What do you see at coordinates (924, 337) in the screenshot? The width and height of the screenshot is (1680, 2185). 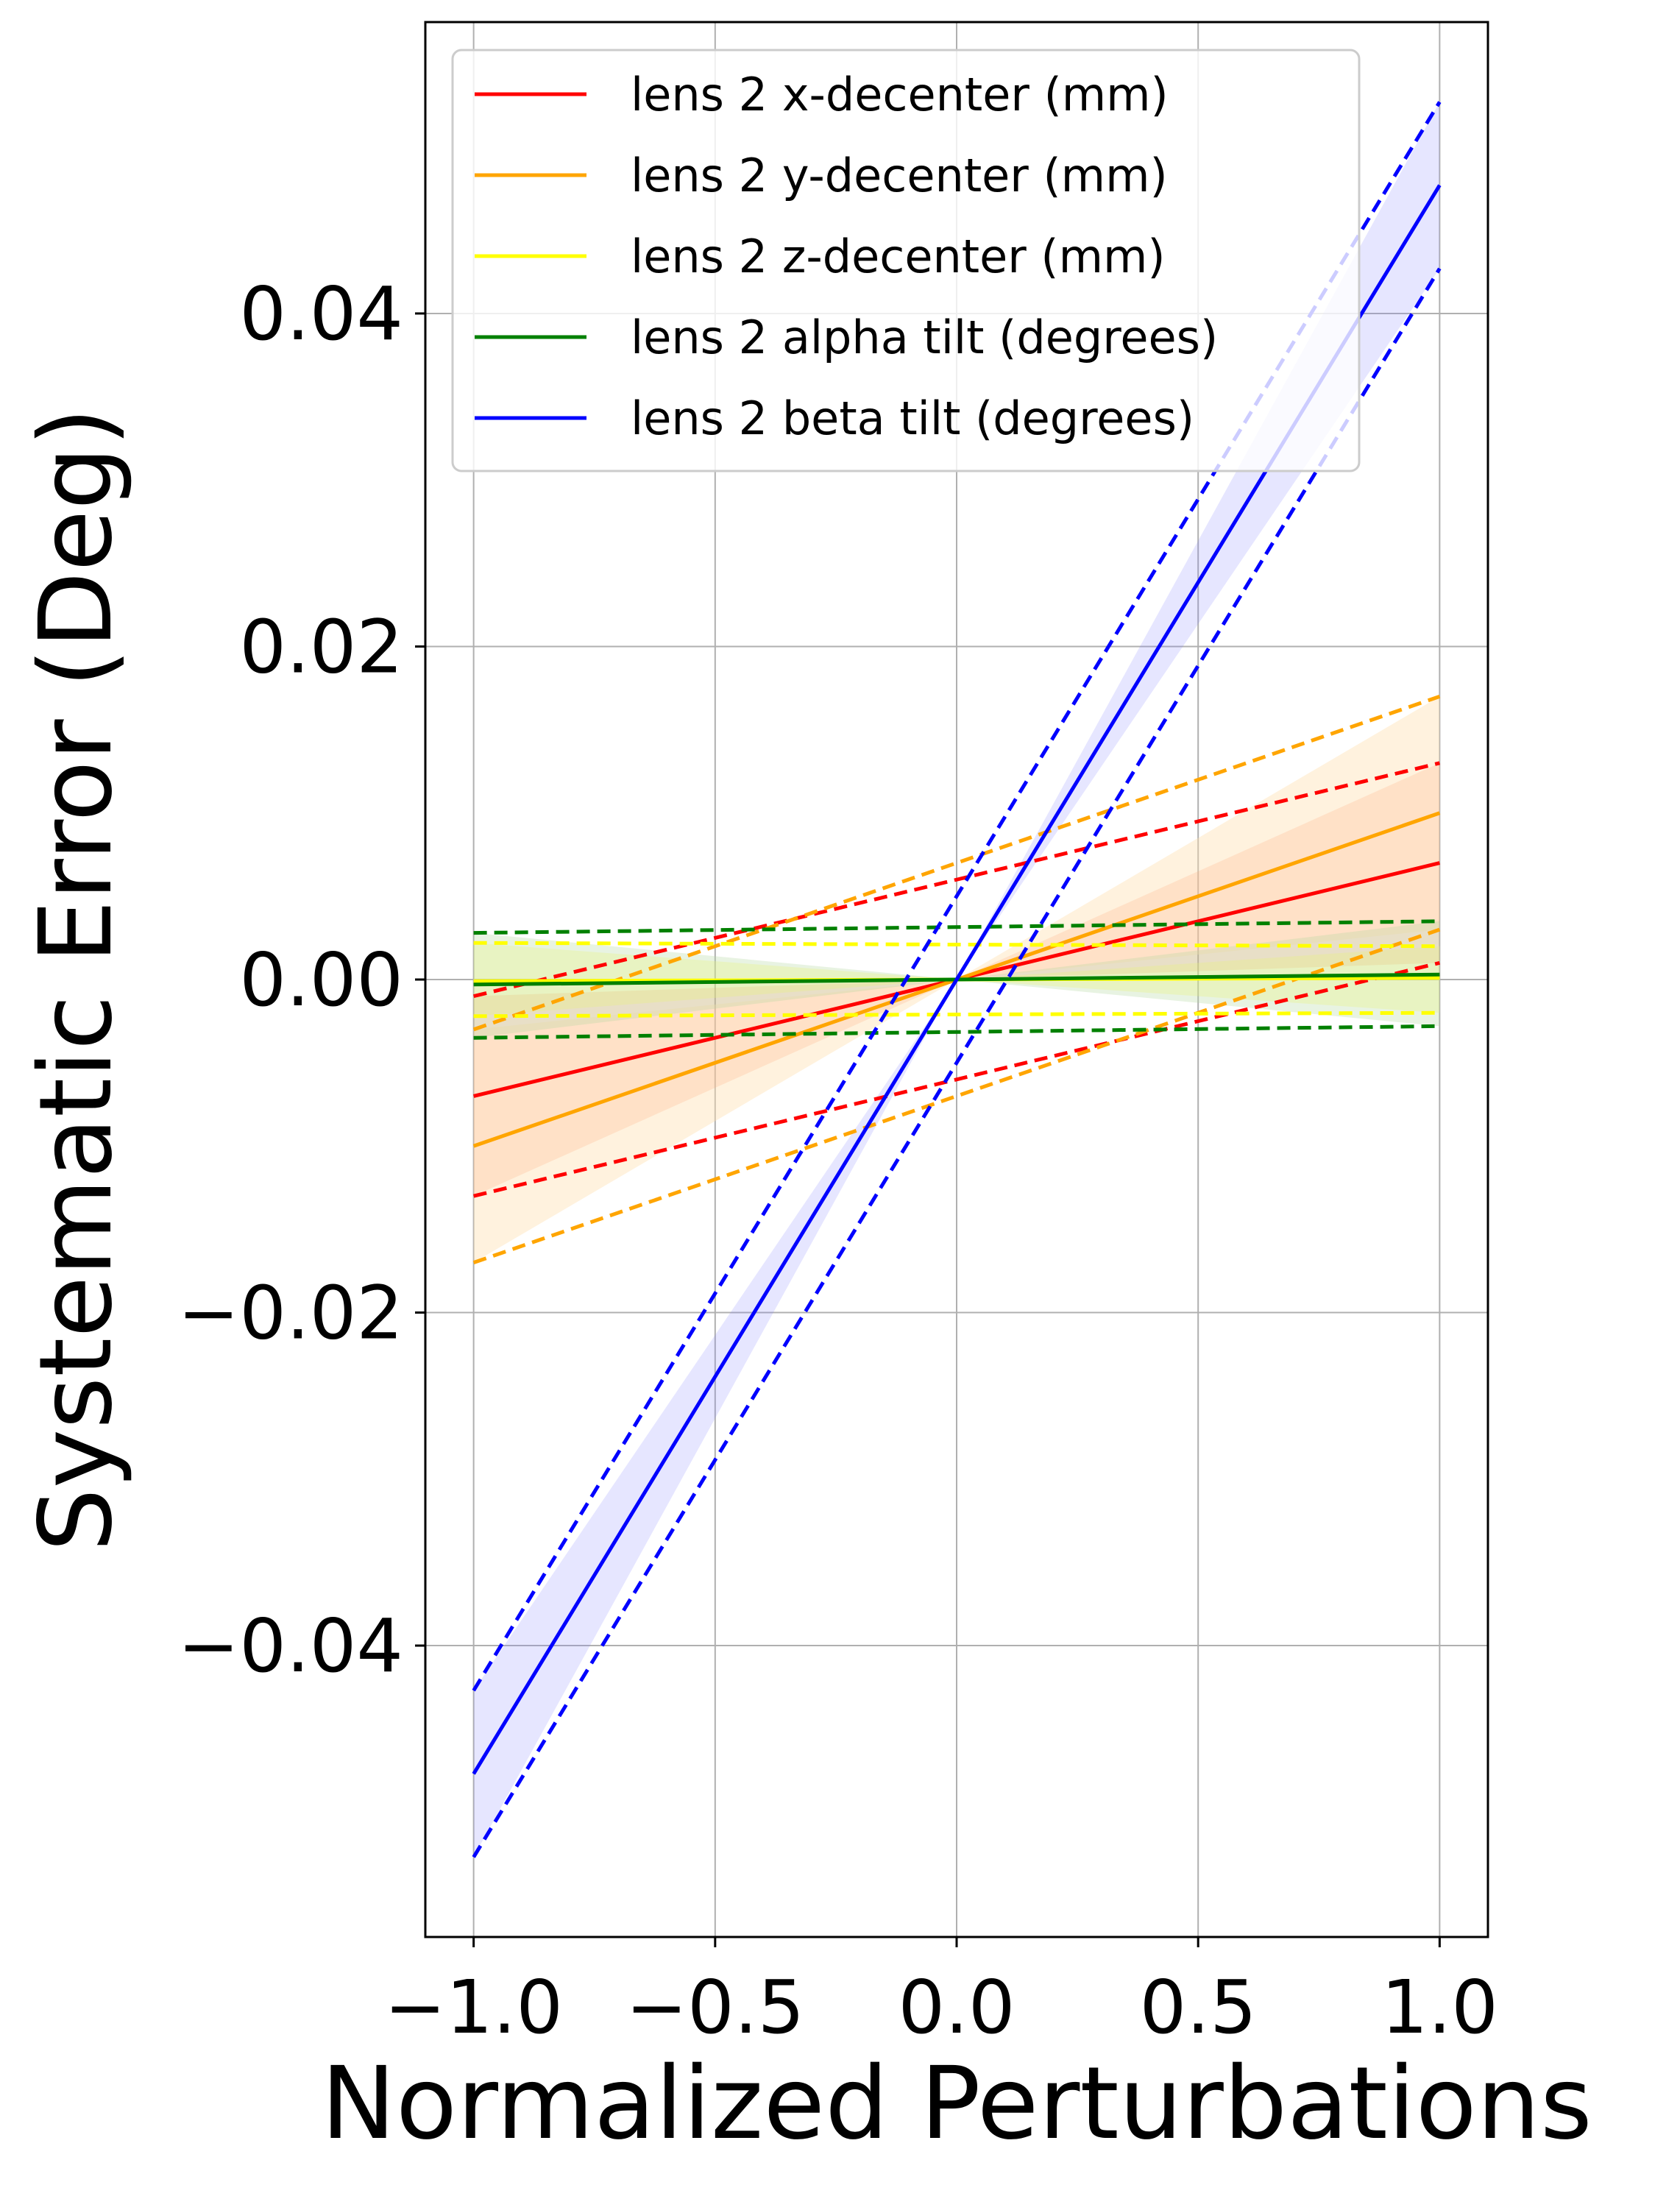 I see `legend-label: lens 2 alpha tilt (degrees)` at bounding box center [924, 337].